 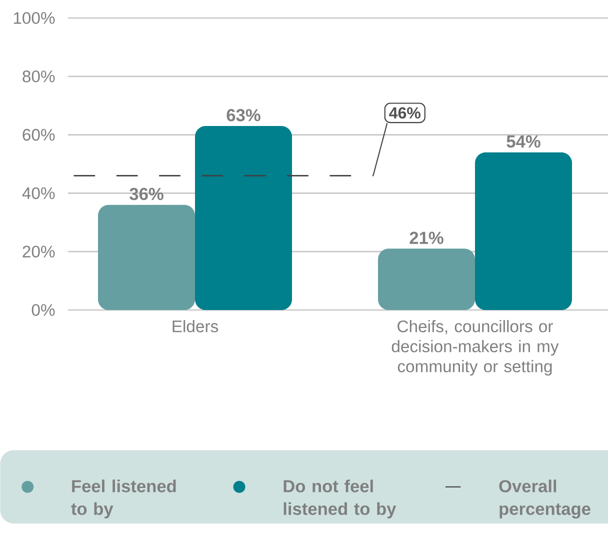 What do you see at coordinates (38, 76) in the screenshot?
I see `y-tick-label: 80%` at bounding box center [38, 76].